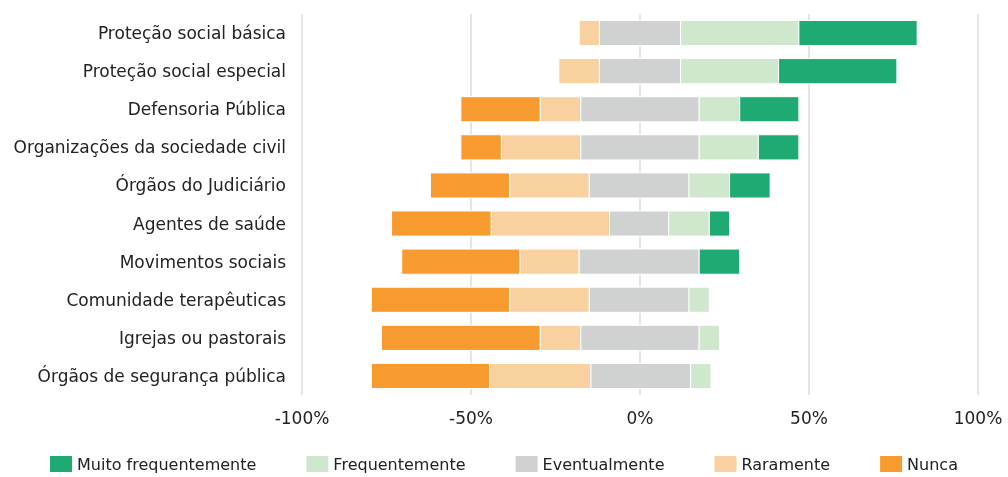  What do you see at coordinates (200, 185) in the screenshot?
I see `y-tick-label: Órgãos do Judiciário` at bounding box center [200, 185].